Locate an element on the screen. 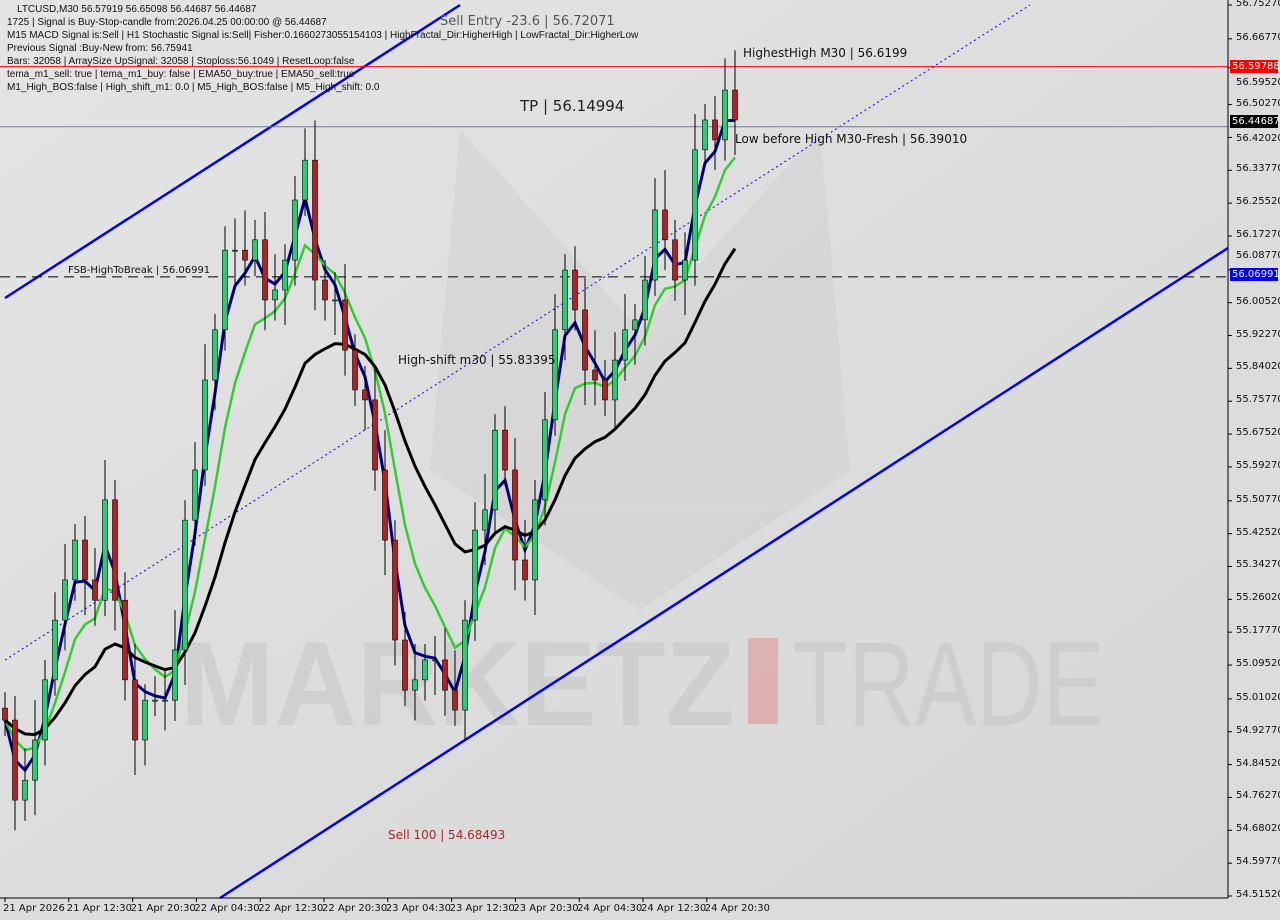 The image size is (1280, 920). price-tick-label: 56.17270 is located at coordinates (1258, 234).